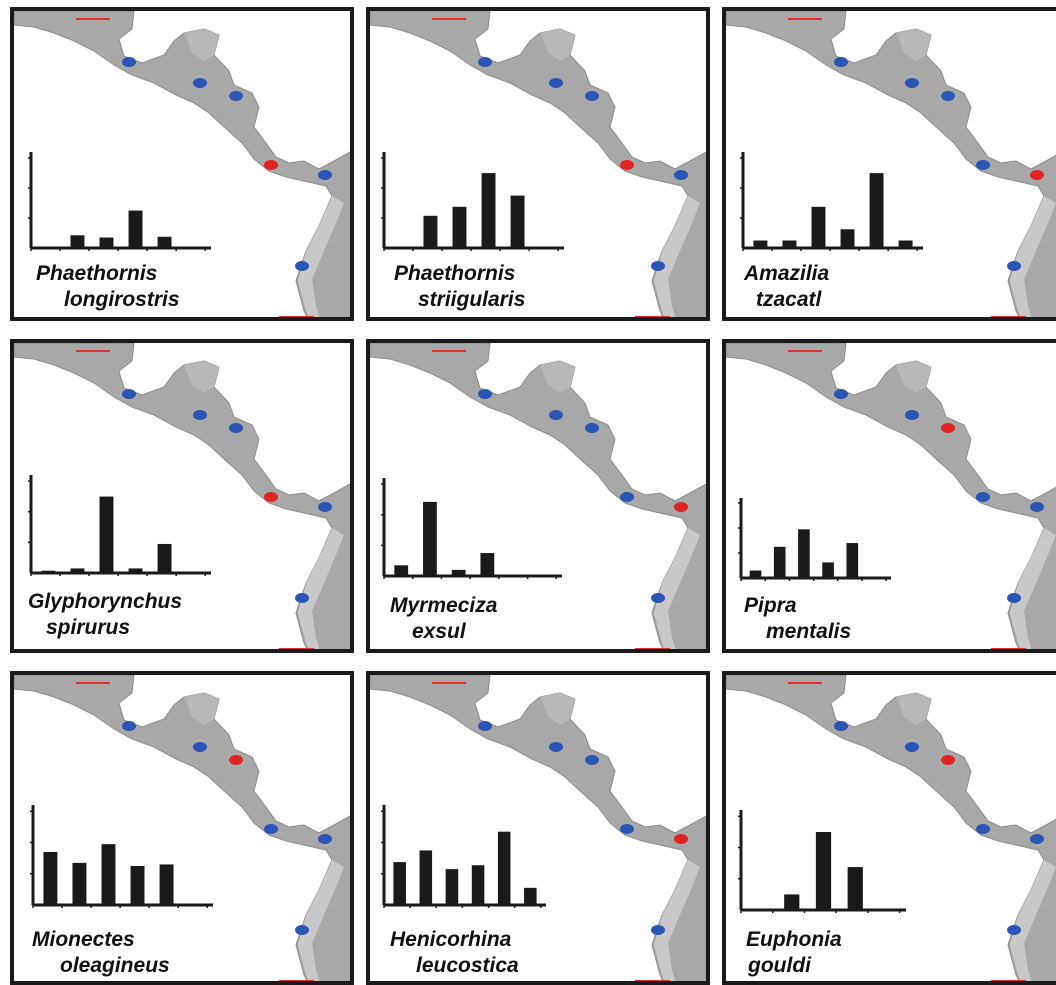  What do you see at coordinates (472, 299) in the screenshot?
I see `species-epithet: striigularis` at bounding box center [472, 299].